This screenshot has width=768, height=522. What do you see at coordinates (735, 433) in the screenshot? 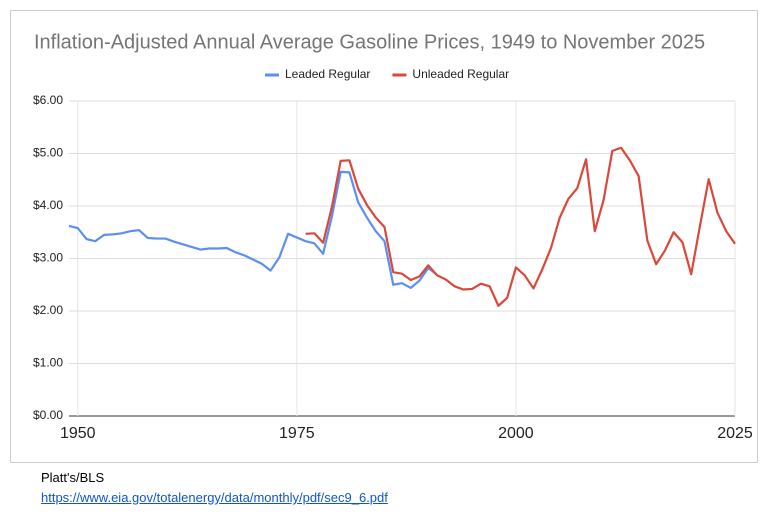
I see `x-tick-label: 2025` at bounding box center [735, 433].